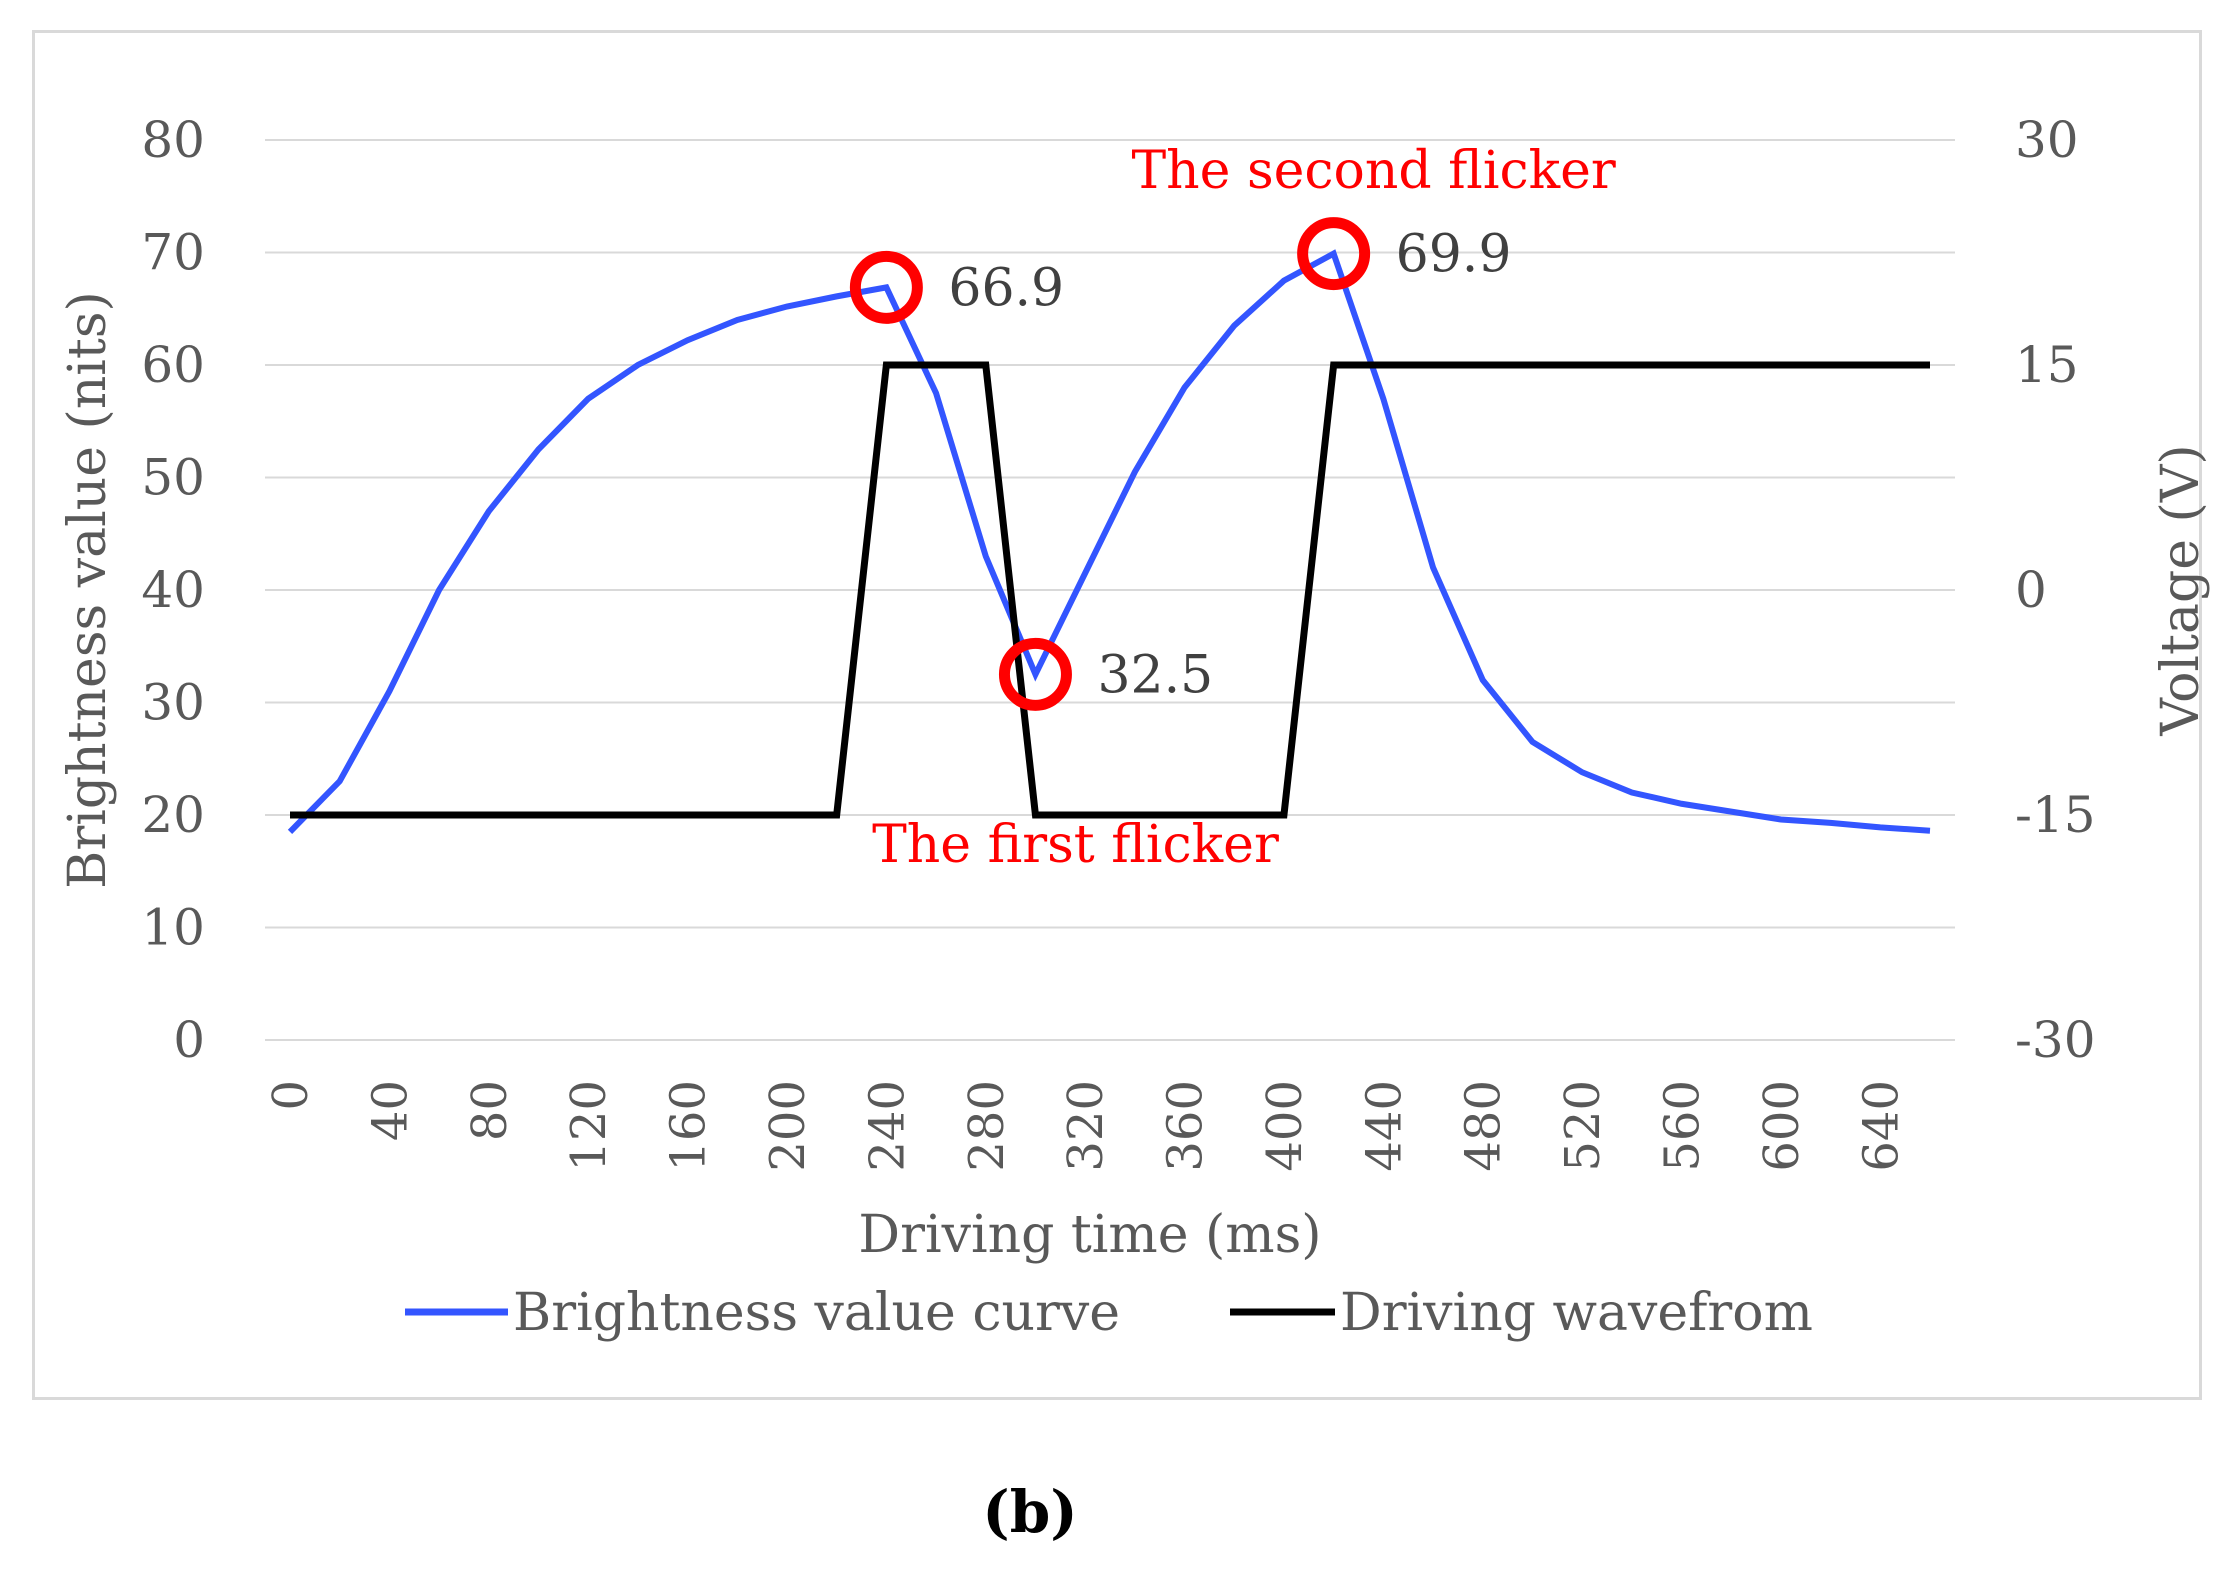  What do you see at coordinates (173, 703) in the screenshot?
I see `y-tick-label-30: 30` at bounding box center [173, 703].